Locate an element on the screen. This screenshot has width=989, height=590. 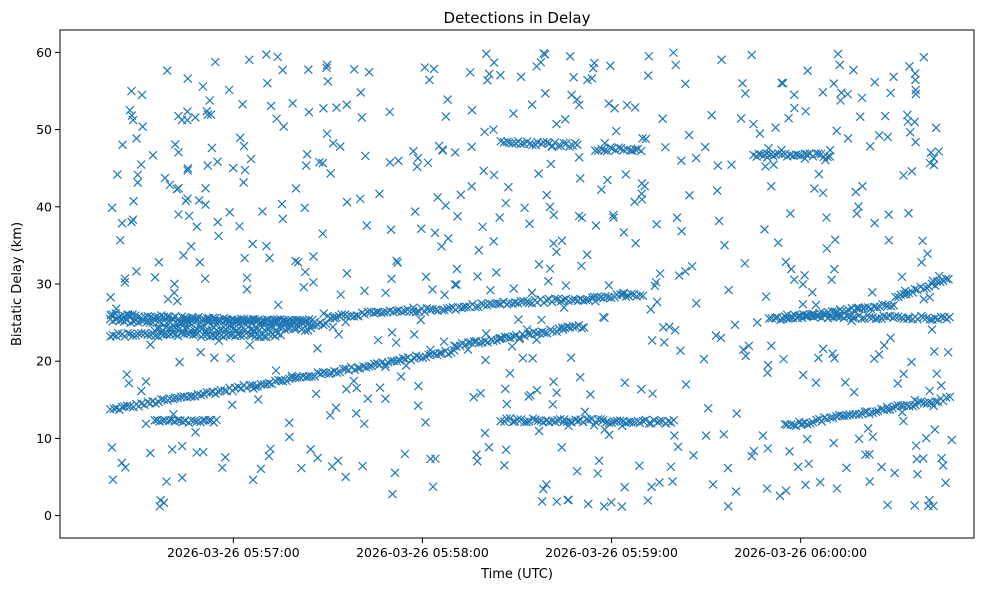
y-axis-label: Bistatic Delay (km) is located at coordinates (17, 284).